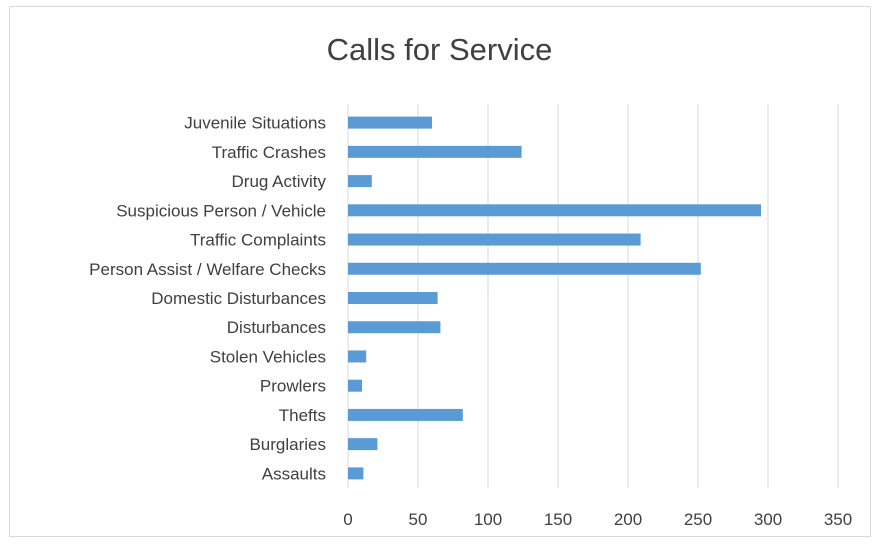  What do you see at coordinates (279, 181) in the screenshot?
I see `category-label: Drug Activity` at bounding box center [279, 181].